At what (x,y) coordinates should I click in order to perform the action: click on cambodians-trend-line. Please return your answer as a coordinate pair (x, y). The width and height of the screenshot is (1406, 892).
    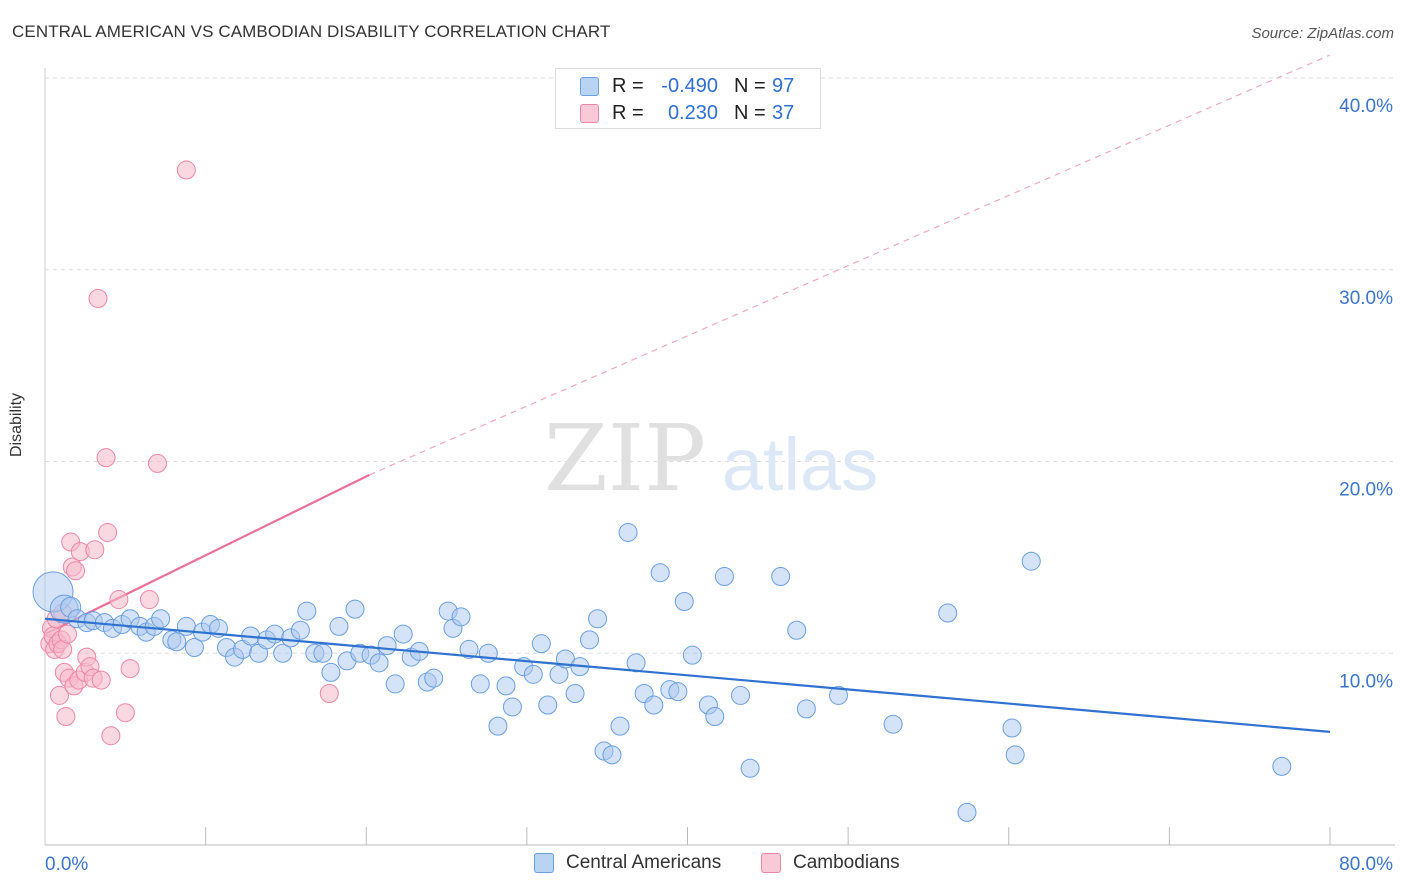
    Looking at the image, I should click on (207, 554).